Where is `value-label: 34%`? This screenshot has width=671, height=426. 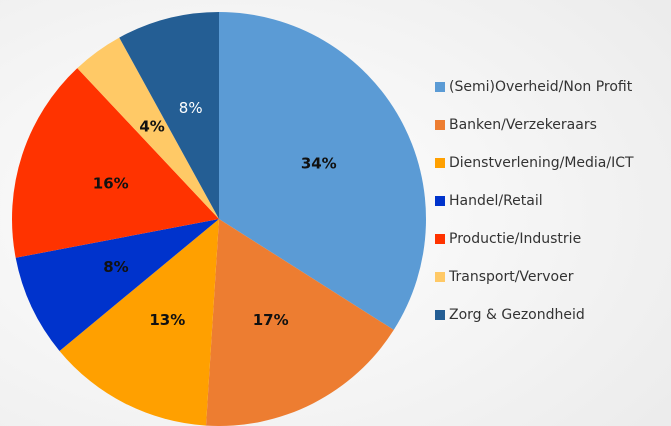
value-label: 34% is located at coordinates (319, 164).